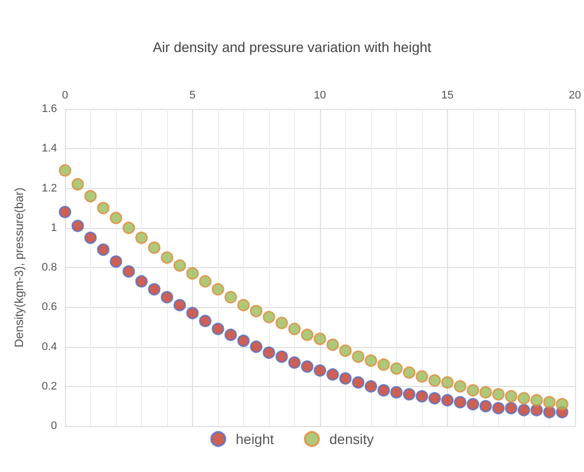  What do you see at coordinates (49, 386) in the screenshot?
I see `y-tick-label: 0.2` at bounding box center [49, 386].